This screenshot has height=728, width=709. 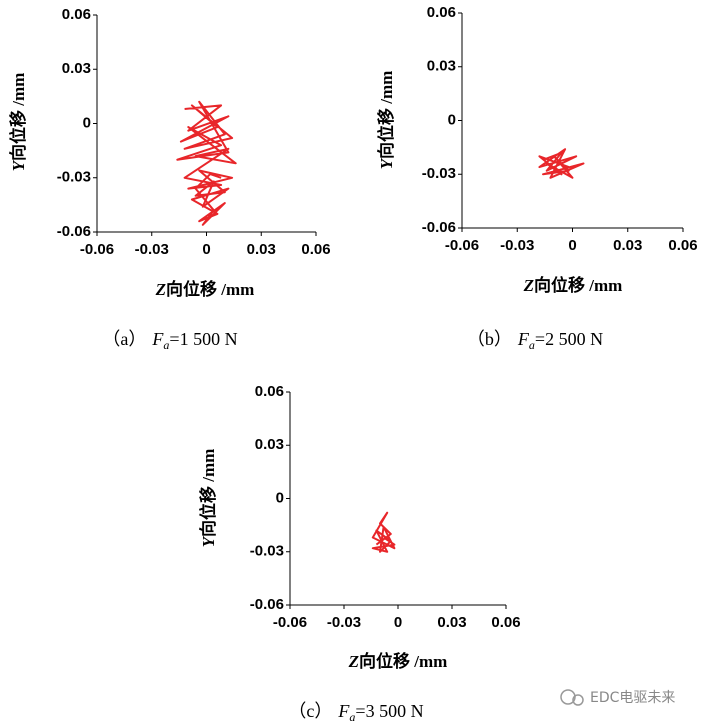 I want to click on caption-label: （b）, so click(x=489, y=339).